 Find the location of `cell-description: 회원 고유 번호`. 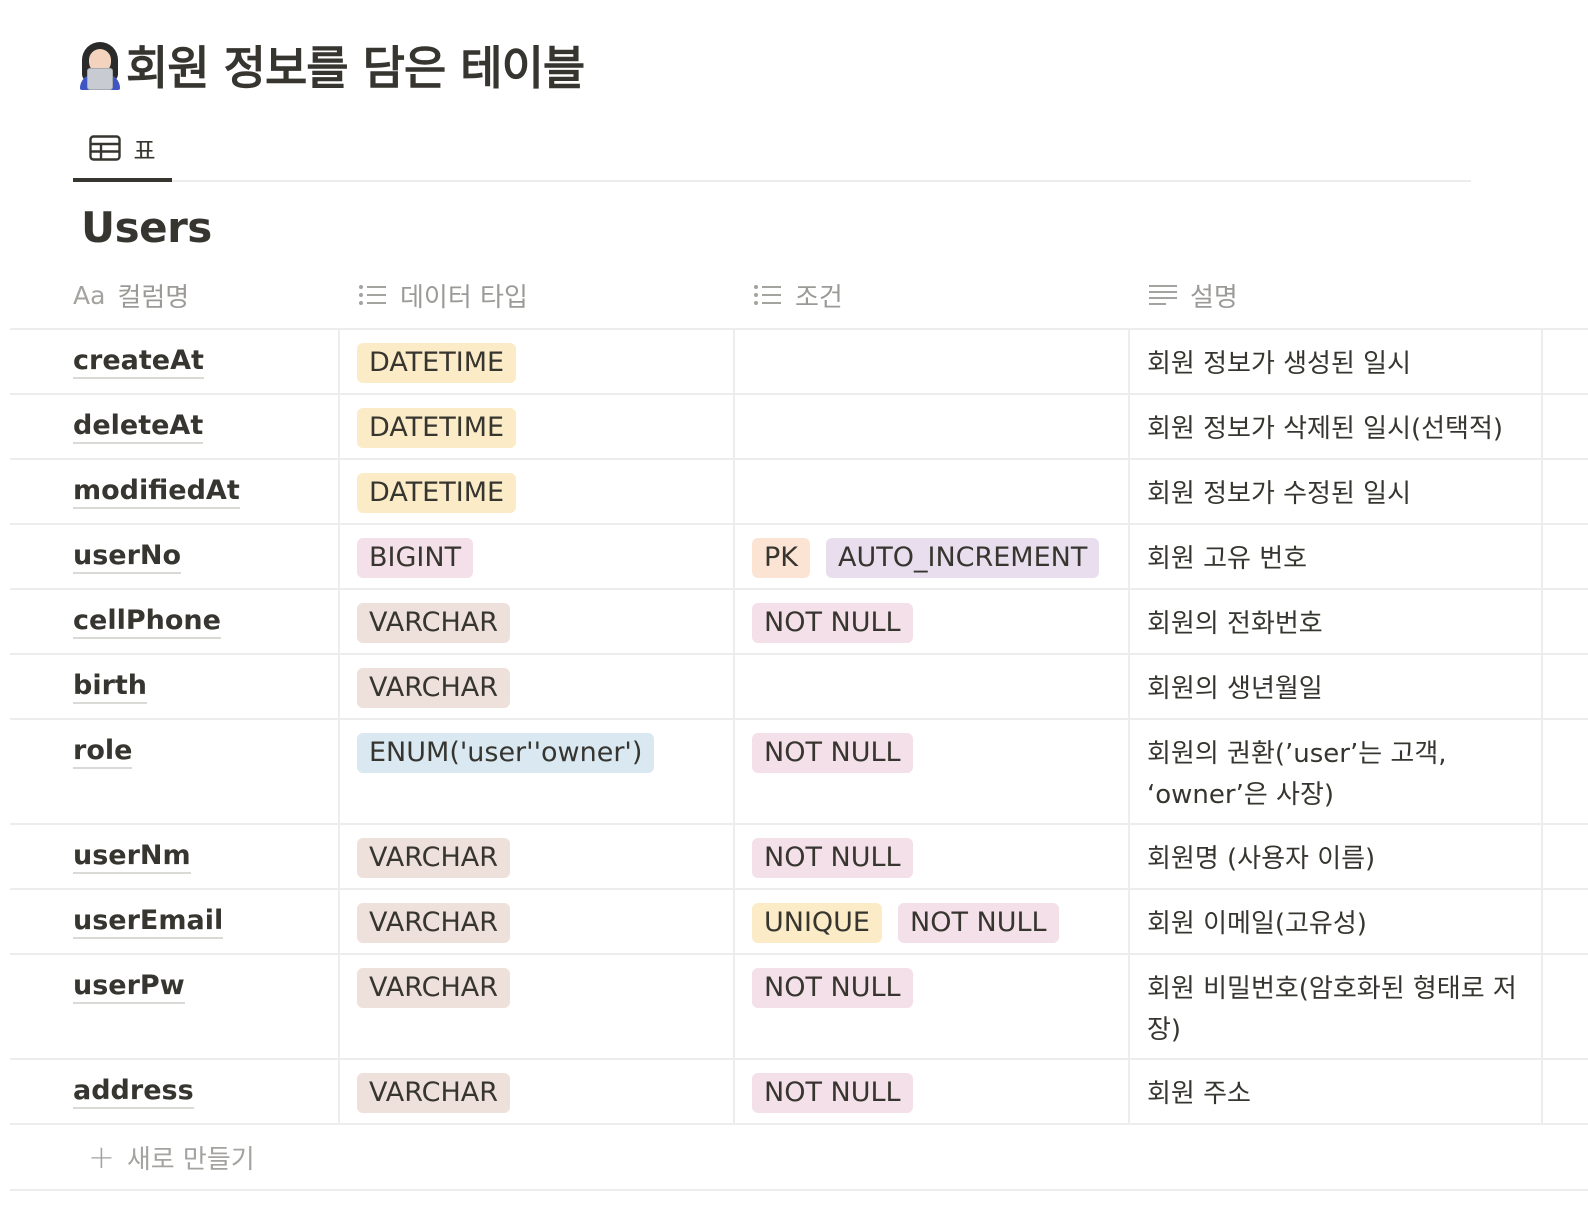

cell-description: 회원 고유 번호 is located at coordinates (1336, 556).